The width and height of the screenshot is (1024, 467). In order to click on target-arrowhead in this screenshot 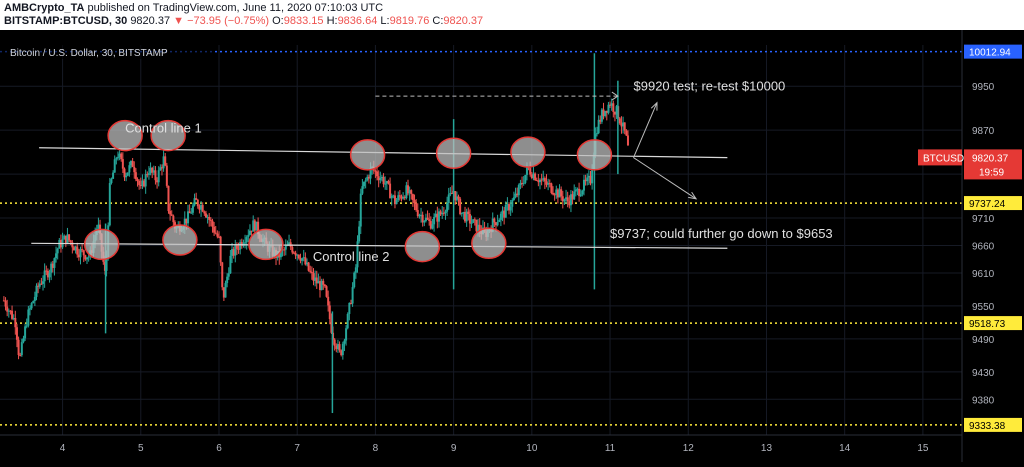, I will do `click(615, 96)`.